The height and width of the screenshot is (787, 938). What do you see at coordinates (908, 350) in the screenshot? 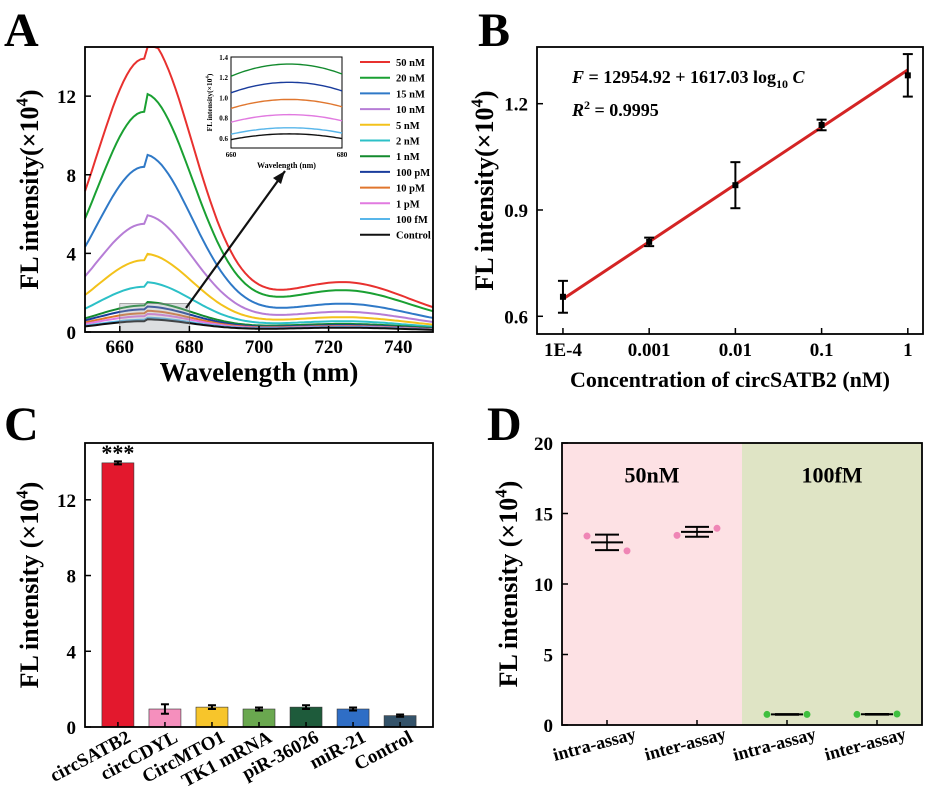
I see `x-tick-label-4: 1` at bounding box center [908, 350].